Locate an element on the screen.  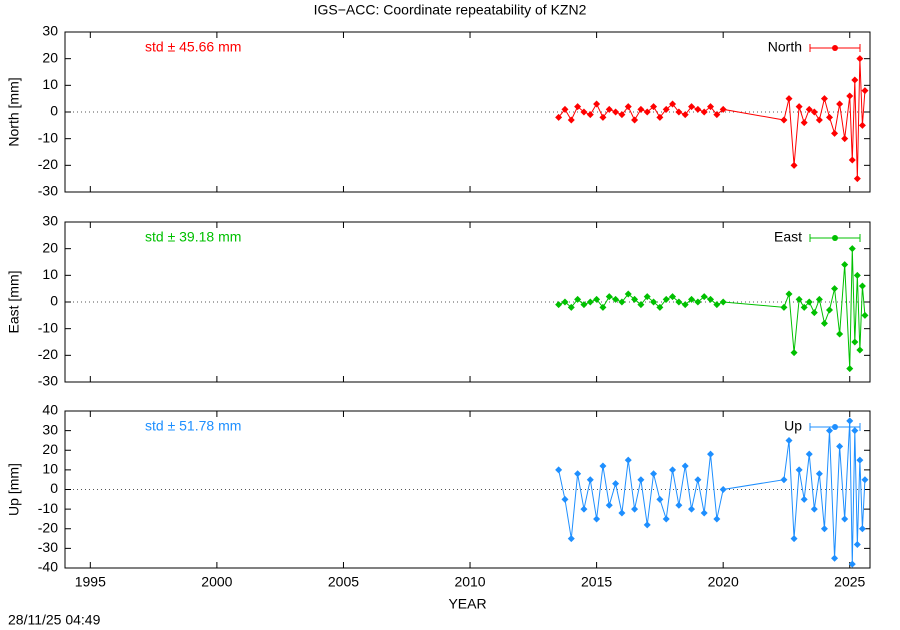
std-annotation: std ± 51.78 mm is located at coordinates (193, 426).